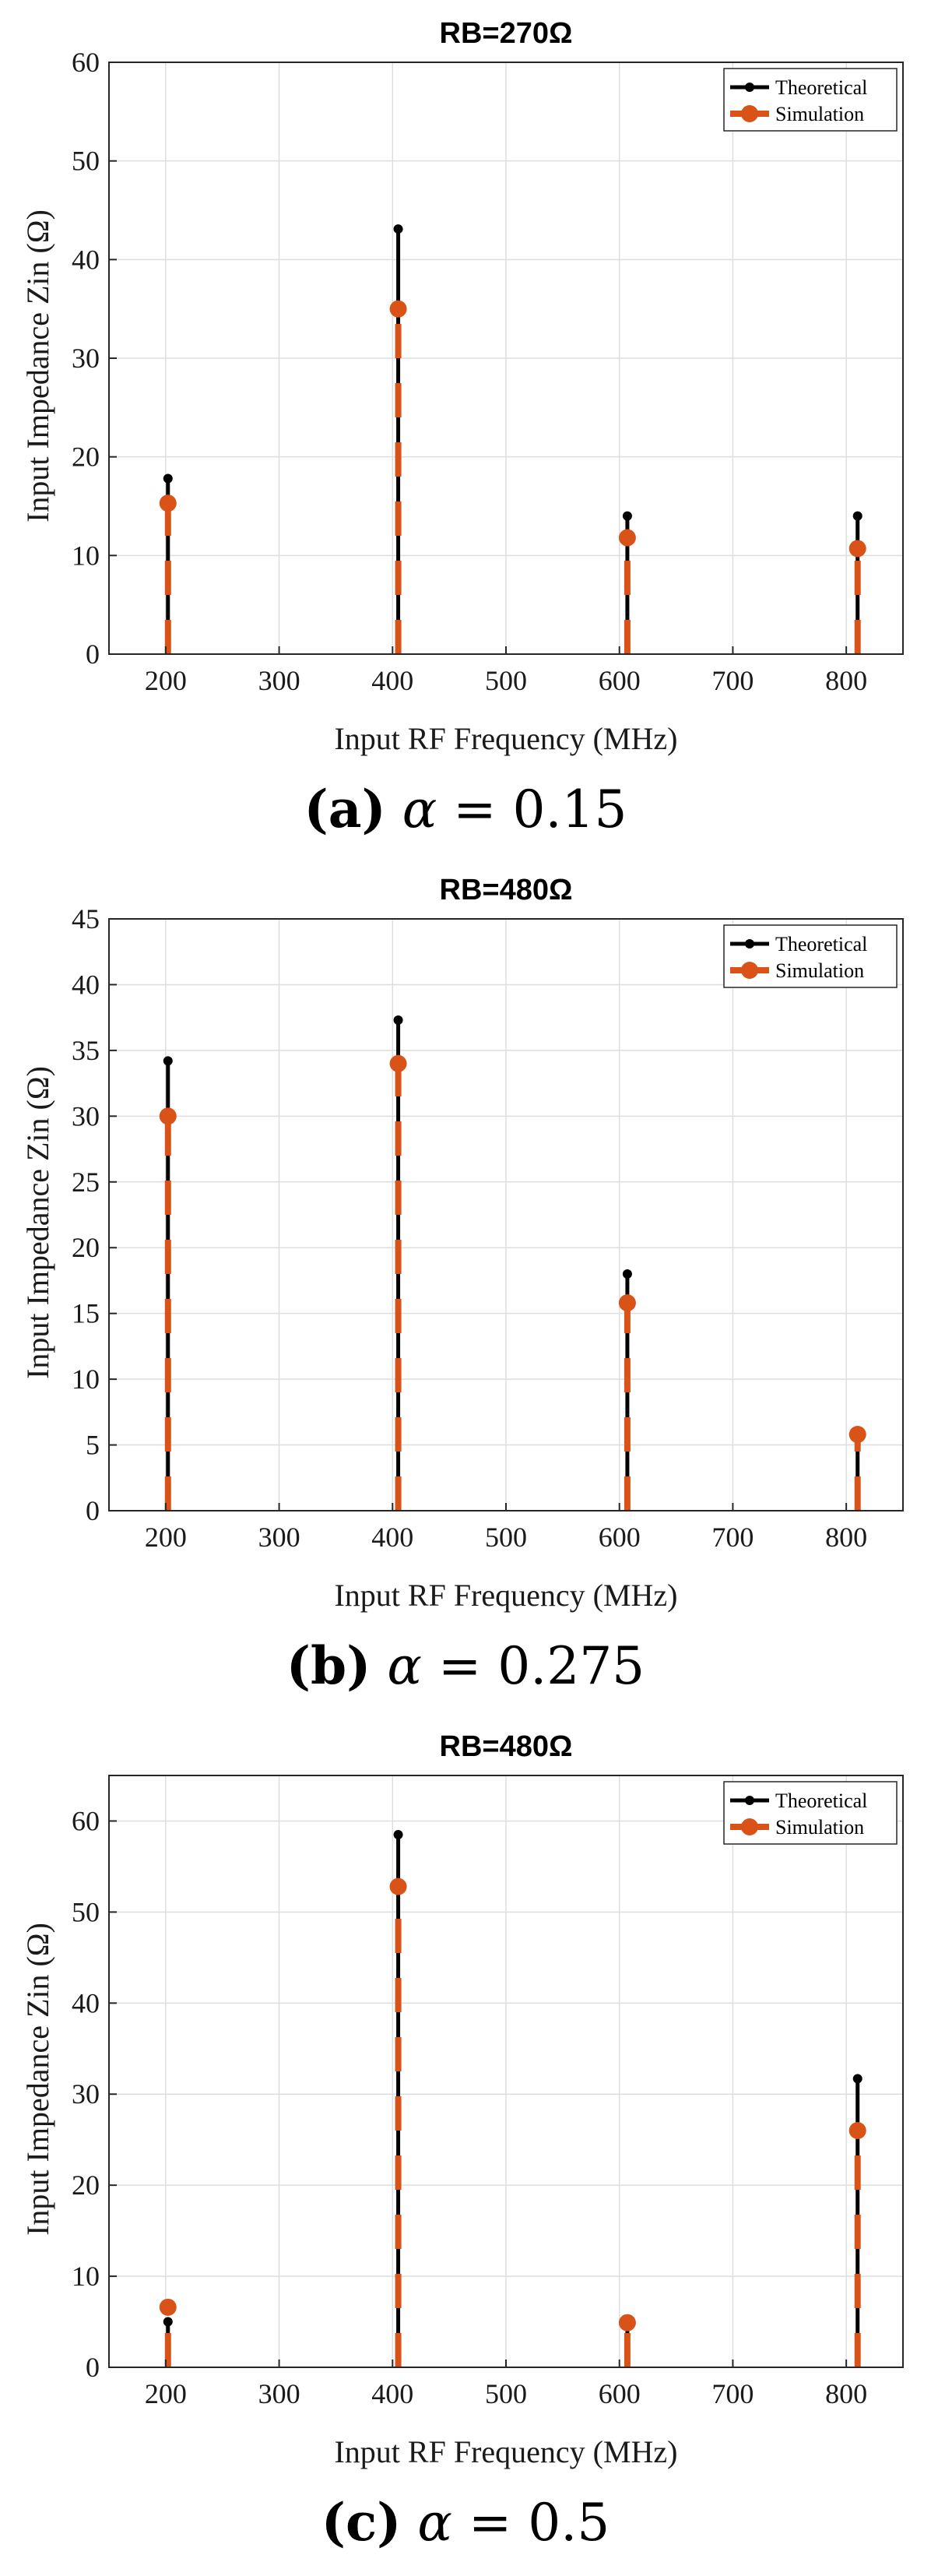  Describe the element at coordinates (86, 1313) in the screenshot. I see `y-tick-label: 15` at that location.